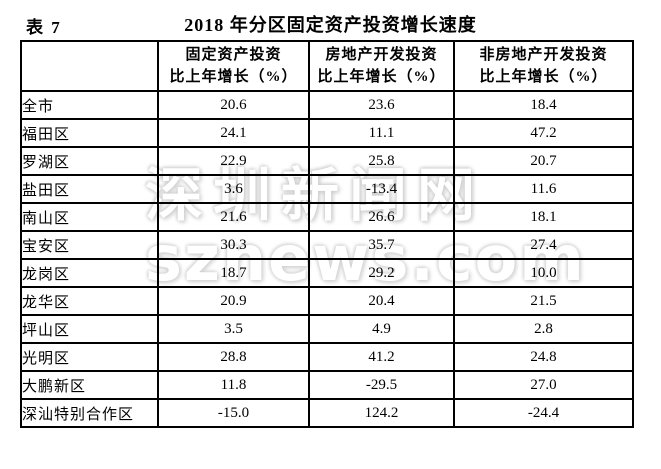 This screenshot has height=469, width=661. Describe the element at coordinates (381, 55) in the screenshot. I see `header-line: 房地产开发投资` at that location.